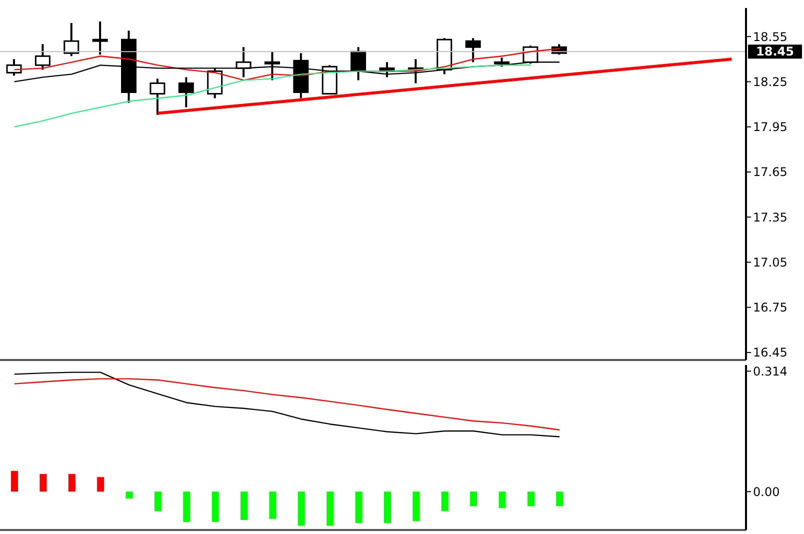 This screenshot has width=804, height=534. Describe the element at coordinates (775, 51) in the screenshot. I see `ref-line-label: 18.45` at that location.